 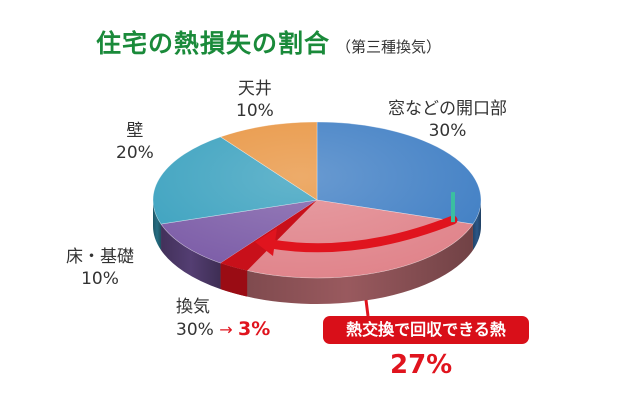 What do you see at coordinates (452, 207) in the screenshot?
I see `boundary-indicator` at bounding box center [452, 207].